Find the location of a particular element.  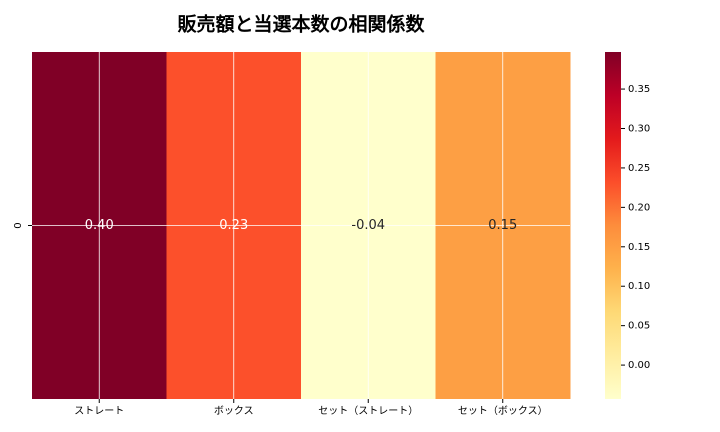

colorbar-tick-label: 0.35 is located at coordinates (639, 89).